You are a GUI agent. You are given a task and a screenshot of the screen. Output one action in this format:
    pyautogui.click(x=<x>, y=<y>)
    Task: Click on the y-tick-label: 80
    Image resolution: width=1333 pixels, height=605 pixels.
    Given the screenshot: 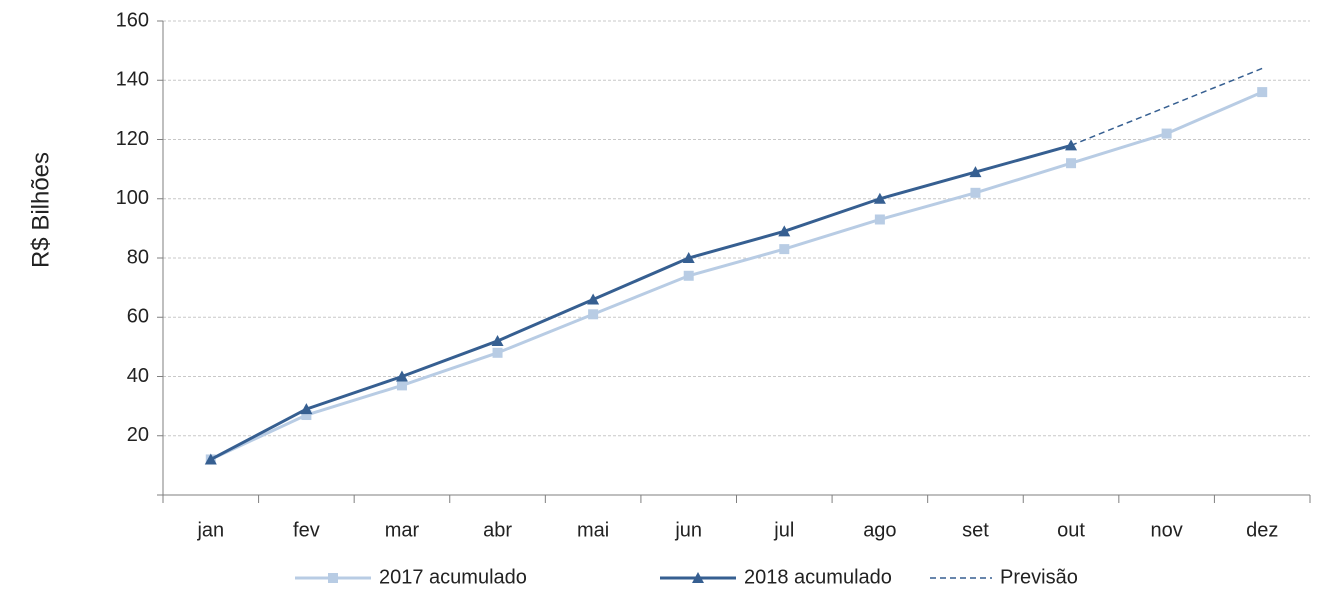 What is the action you would take?
    pyautogui.click(x=138, y=257)
    